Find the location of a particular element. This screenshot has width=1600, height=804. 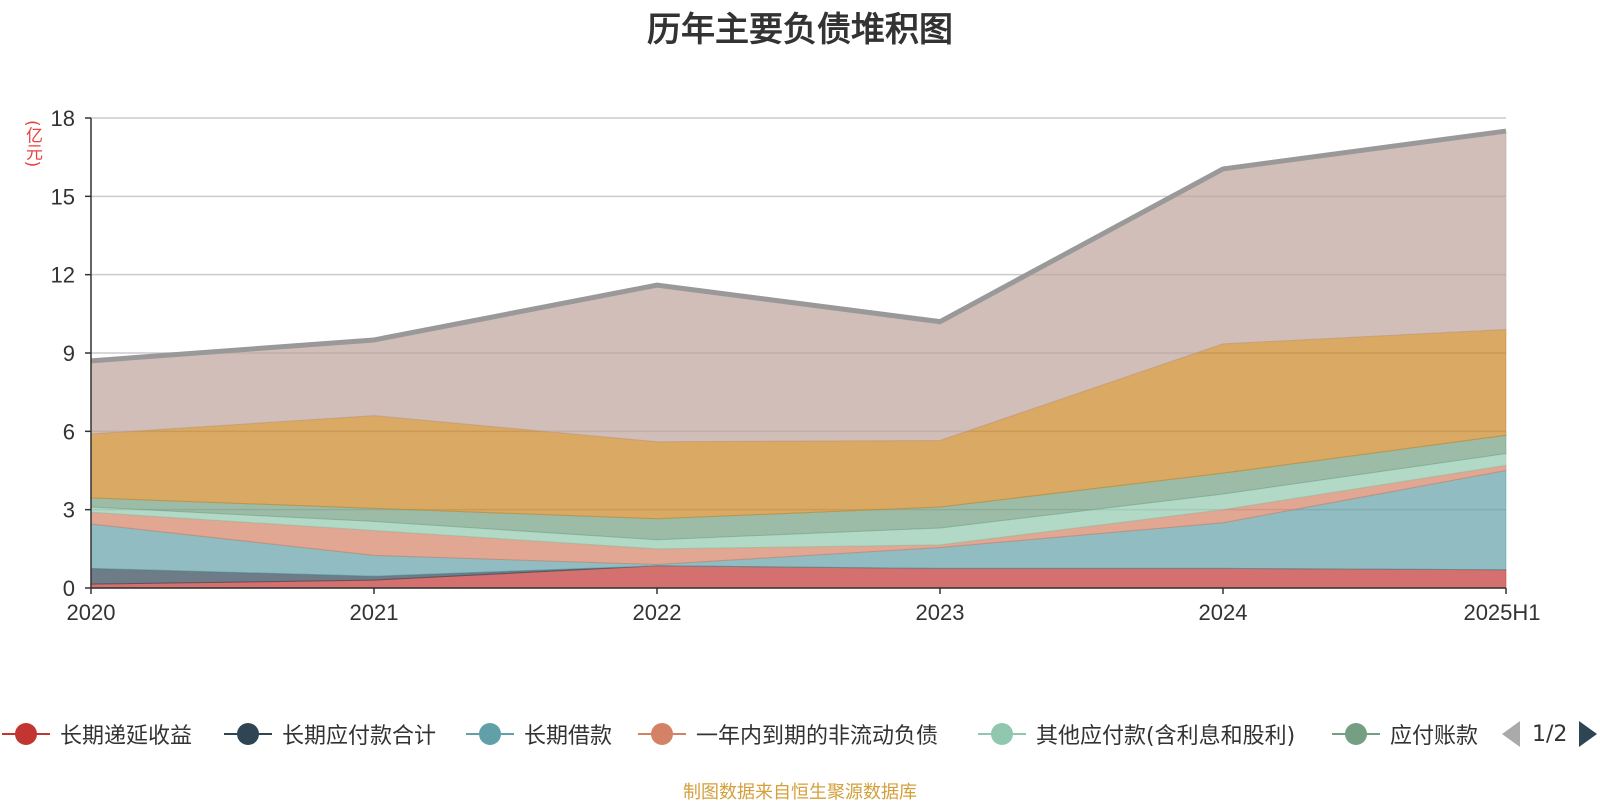

legend-label: 长期借款 is located at coordinates (568, 736).